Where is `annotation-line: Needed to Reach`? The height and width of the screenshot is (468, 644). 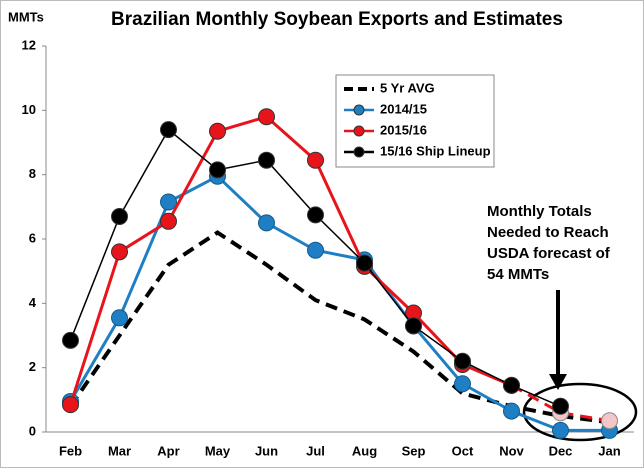 annotation-line: Needed to Reach is located at coordinates (548, 232).